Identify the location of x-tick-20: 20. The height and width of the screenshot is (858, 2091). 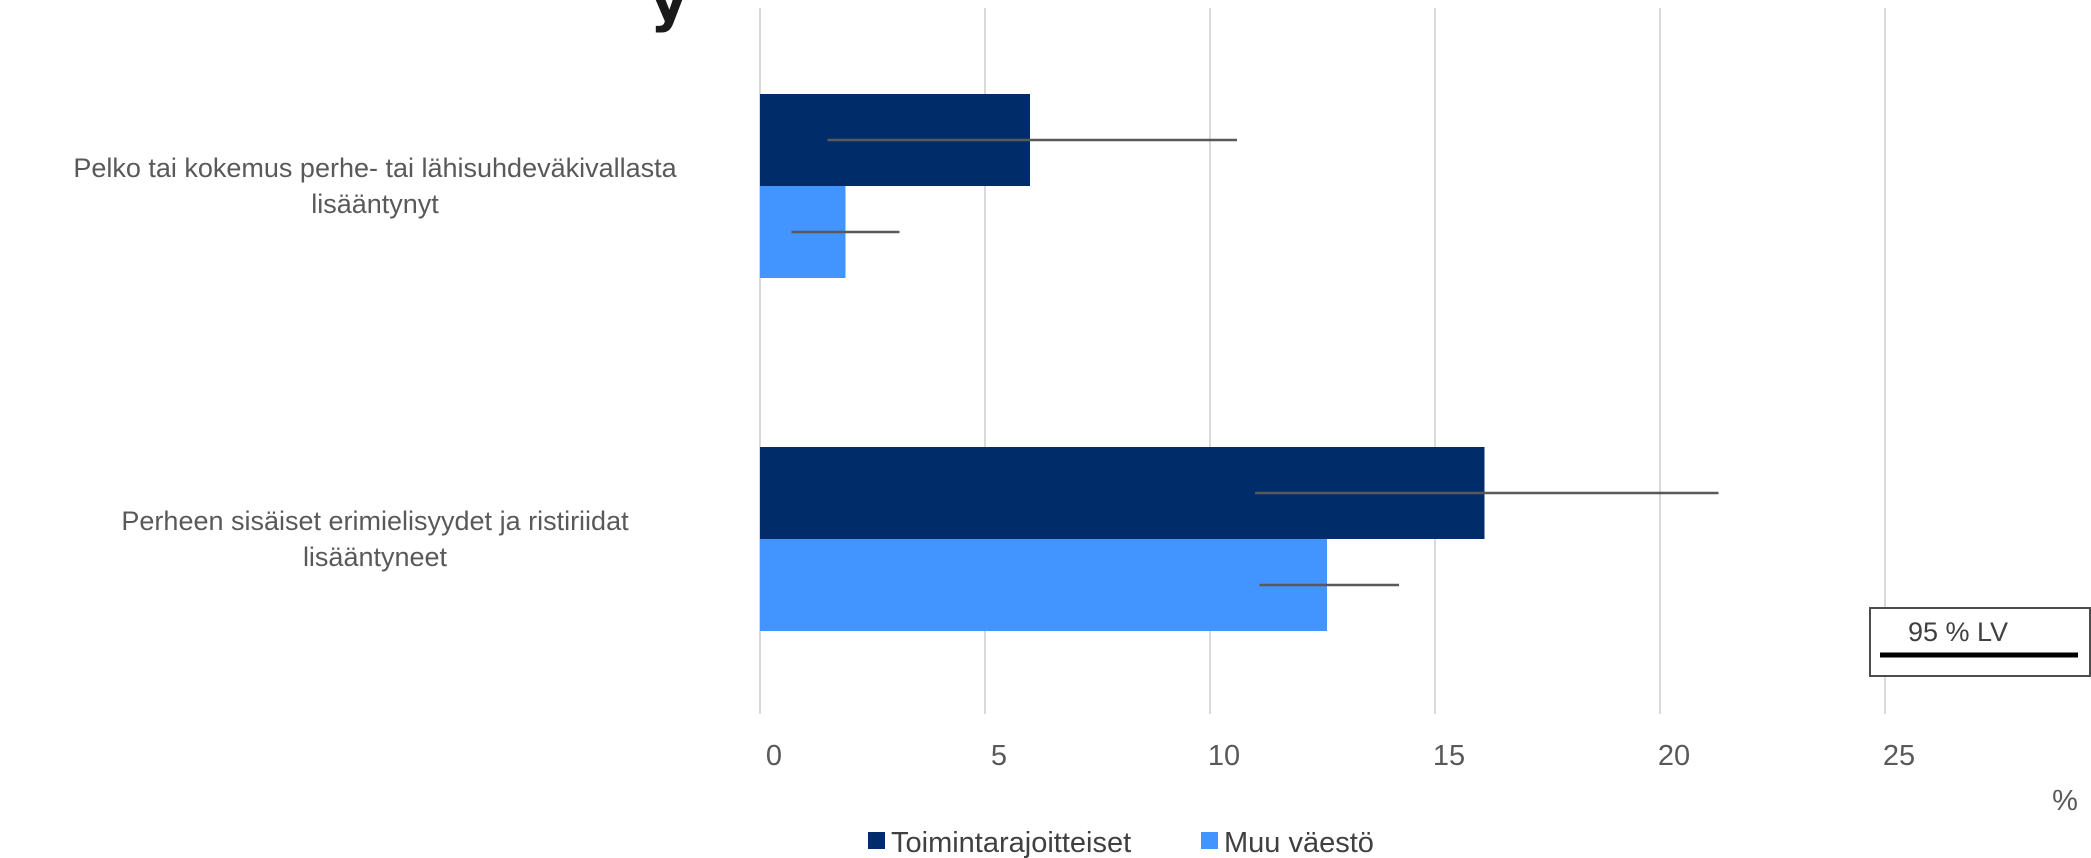
(1674, 756).